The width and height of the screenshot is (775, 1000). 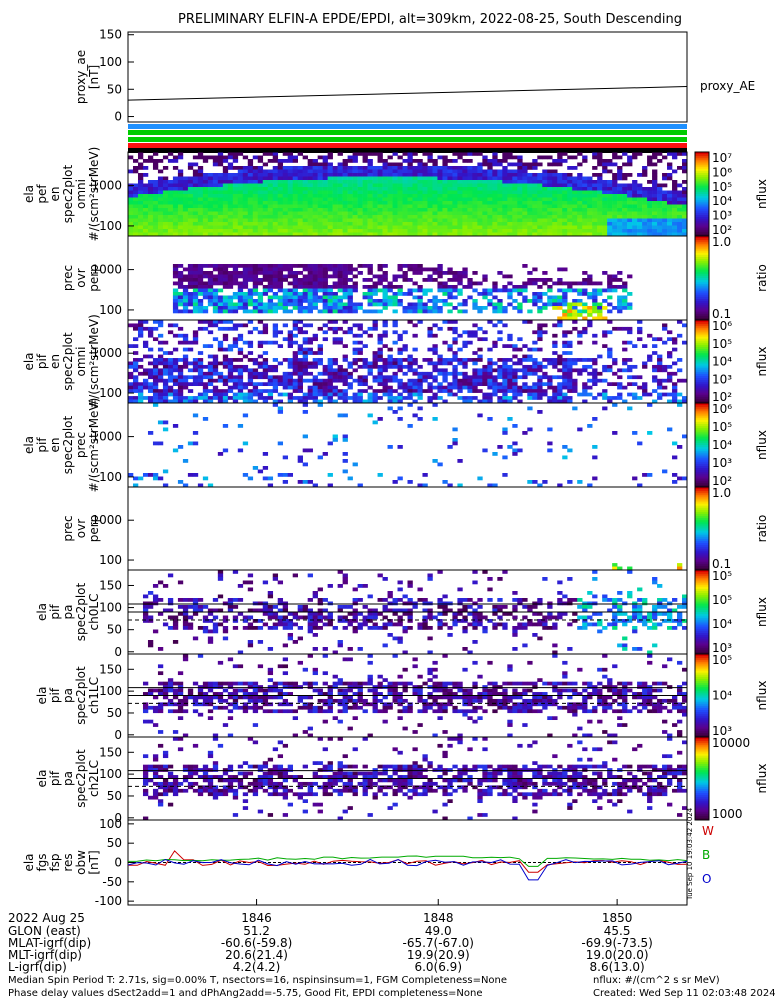 What do you see at coordinates (81, 277) in the screenshot?
I see `ylabel-line: ovr` at bounding box center [81, 277].